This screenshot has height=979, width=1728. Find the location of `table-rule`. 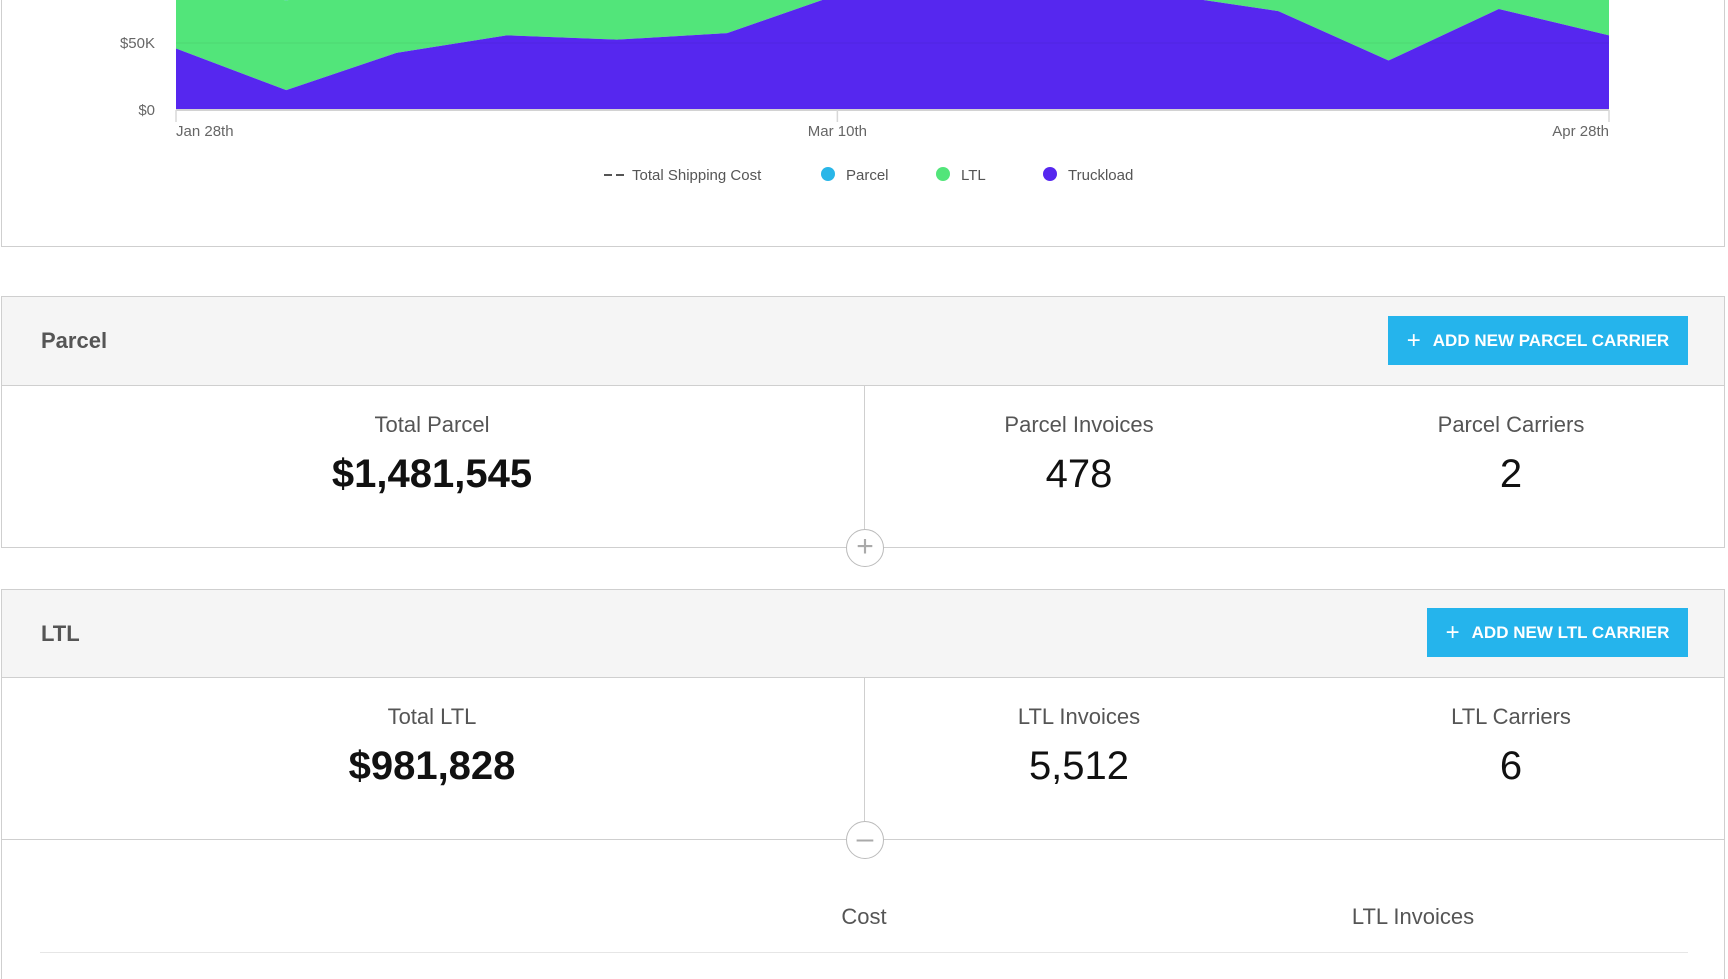

table-rule is located at coordinates (864, 952).